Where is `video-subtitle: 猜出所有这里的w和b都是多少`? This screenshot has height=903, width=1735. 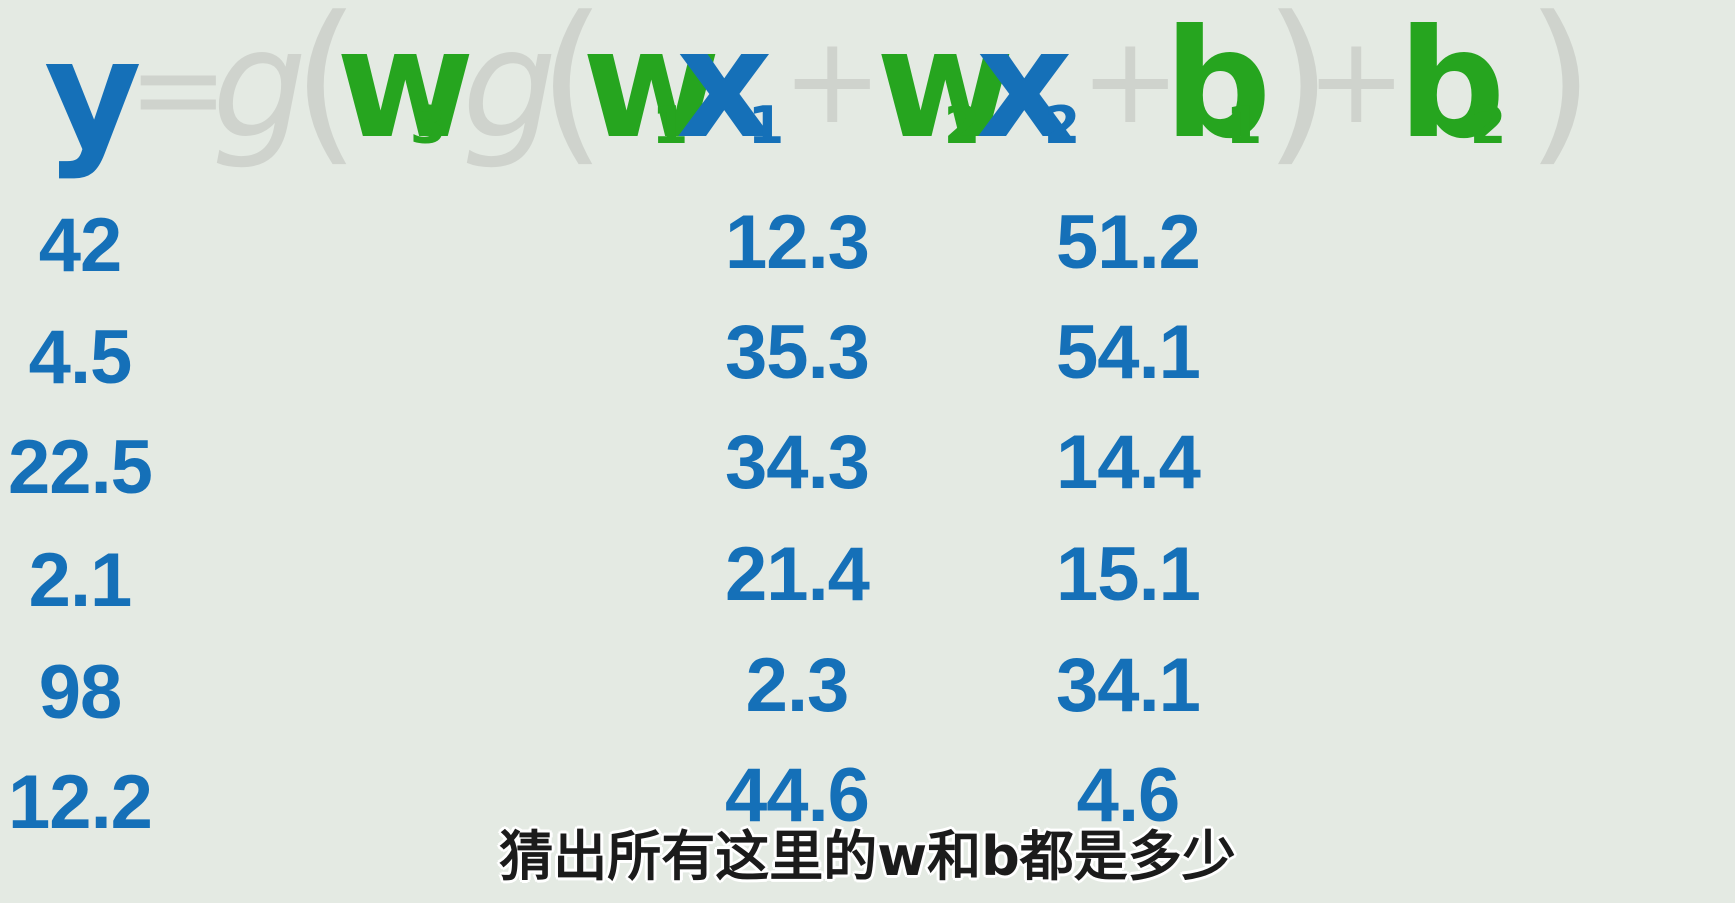
video-subtitle: 猜出所有这里的w和b都是多少 is located at coordinates (867, 856).